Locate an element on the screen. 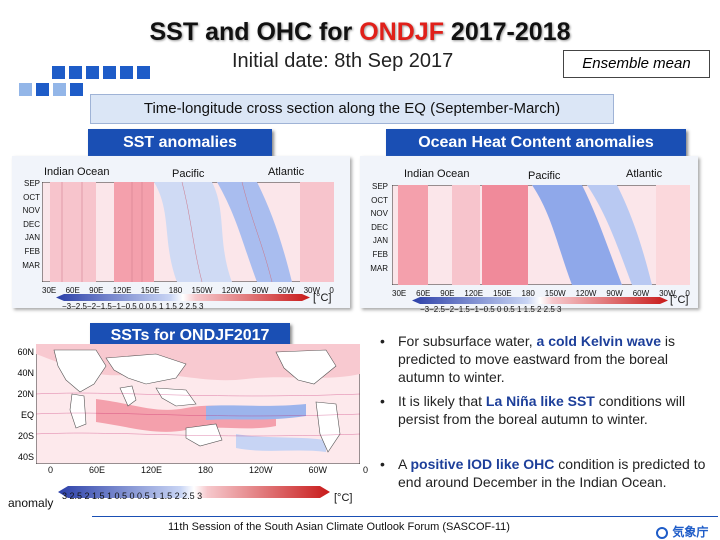  sst-hovmoller-plot is located at coordinates (188, 232).